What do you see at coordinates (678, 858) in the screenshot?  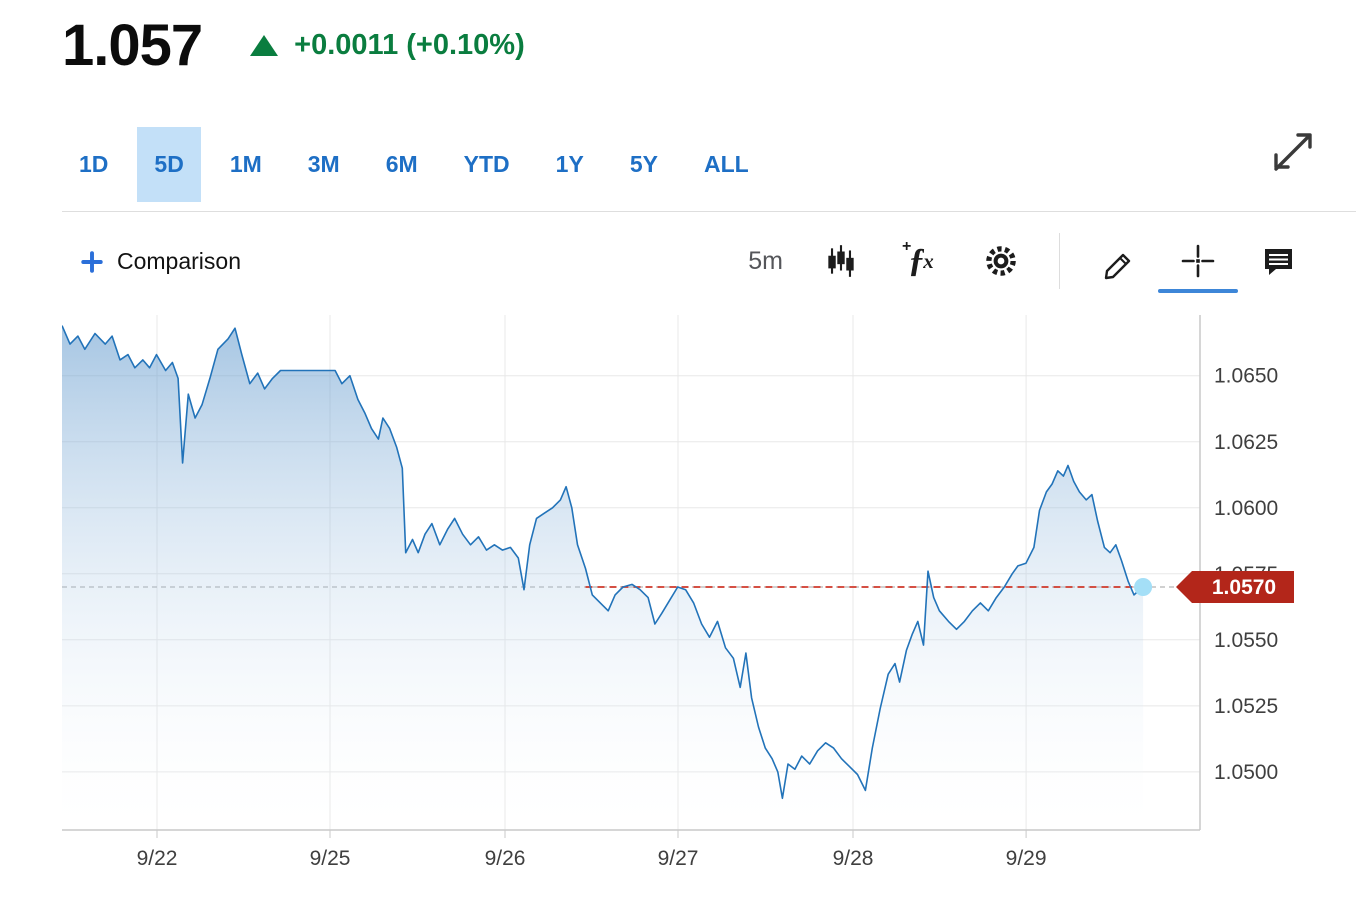 I see `x-axis-label: 9/27` at bounding box center [678, 858].